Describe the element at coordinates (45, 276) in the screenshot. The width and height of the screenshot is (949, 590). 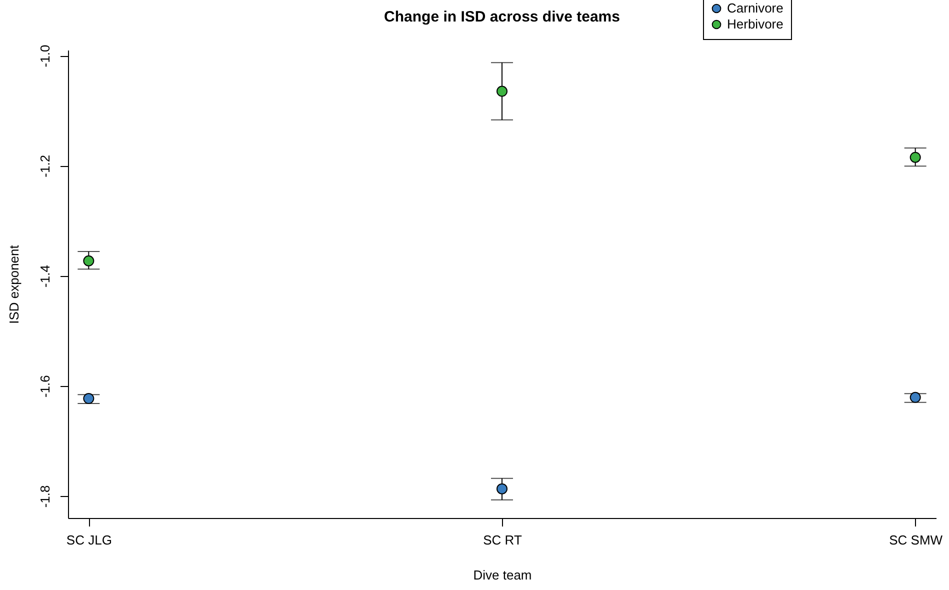
I see `y-tick-label: -1.4` at that location.